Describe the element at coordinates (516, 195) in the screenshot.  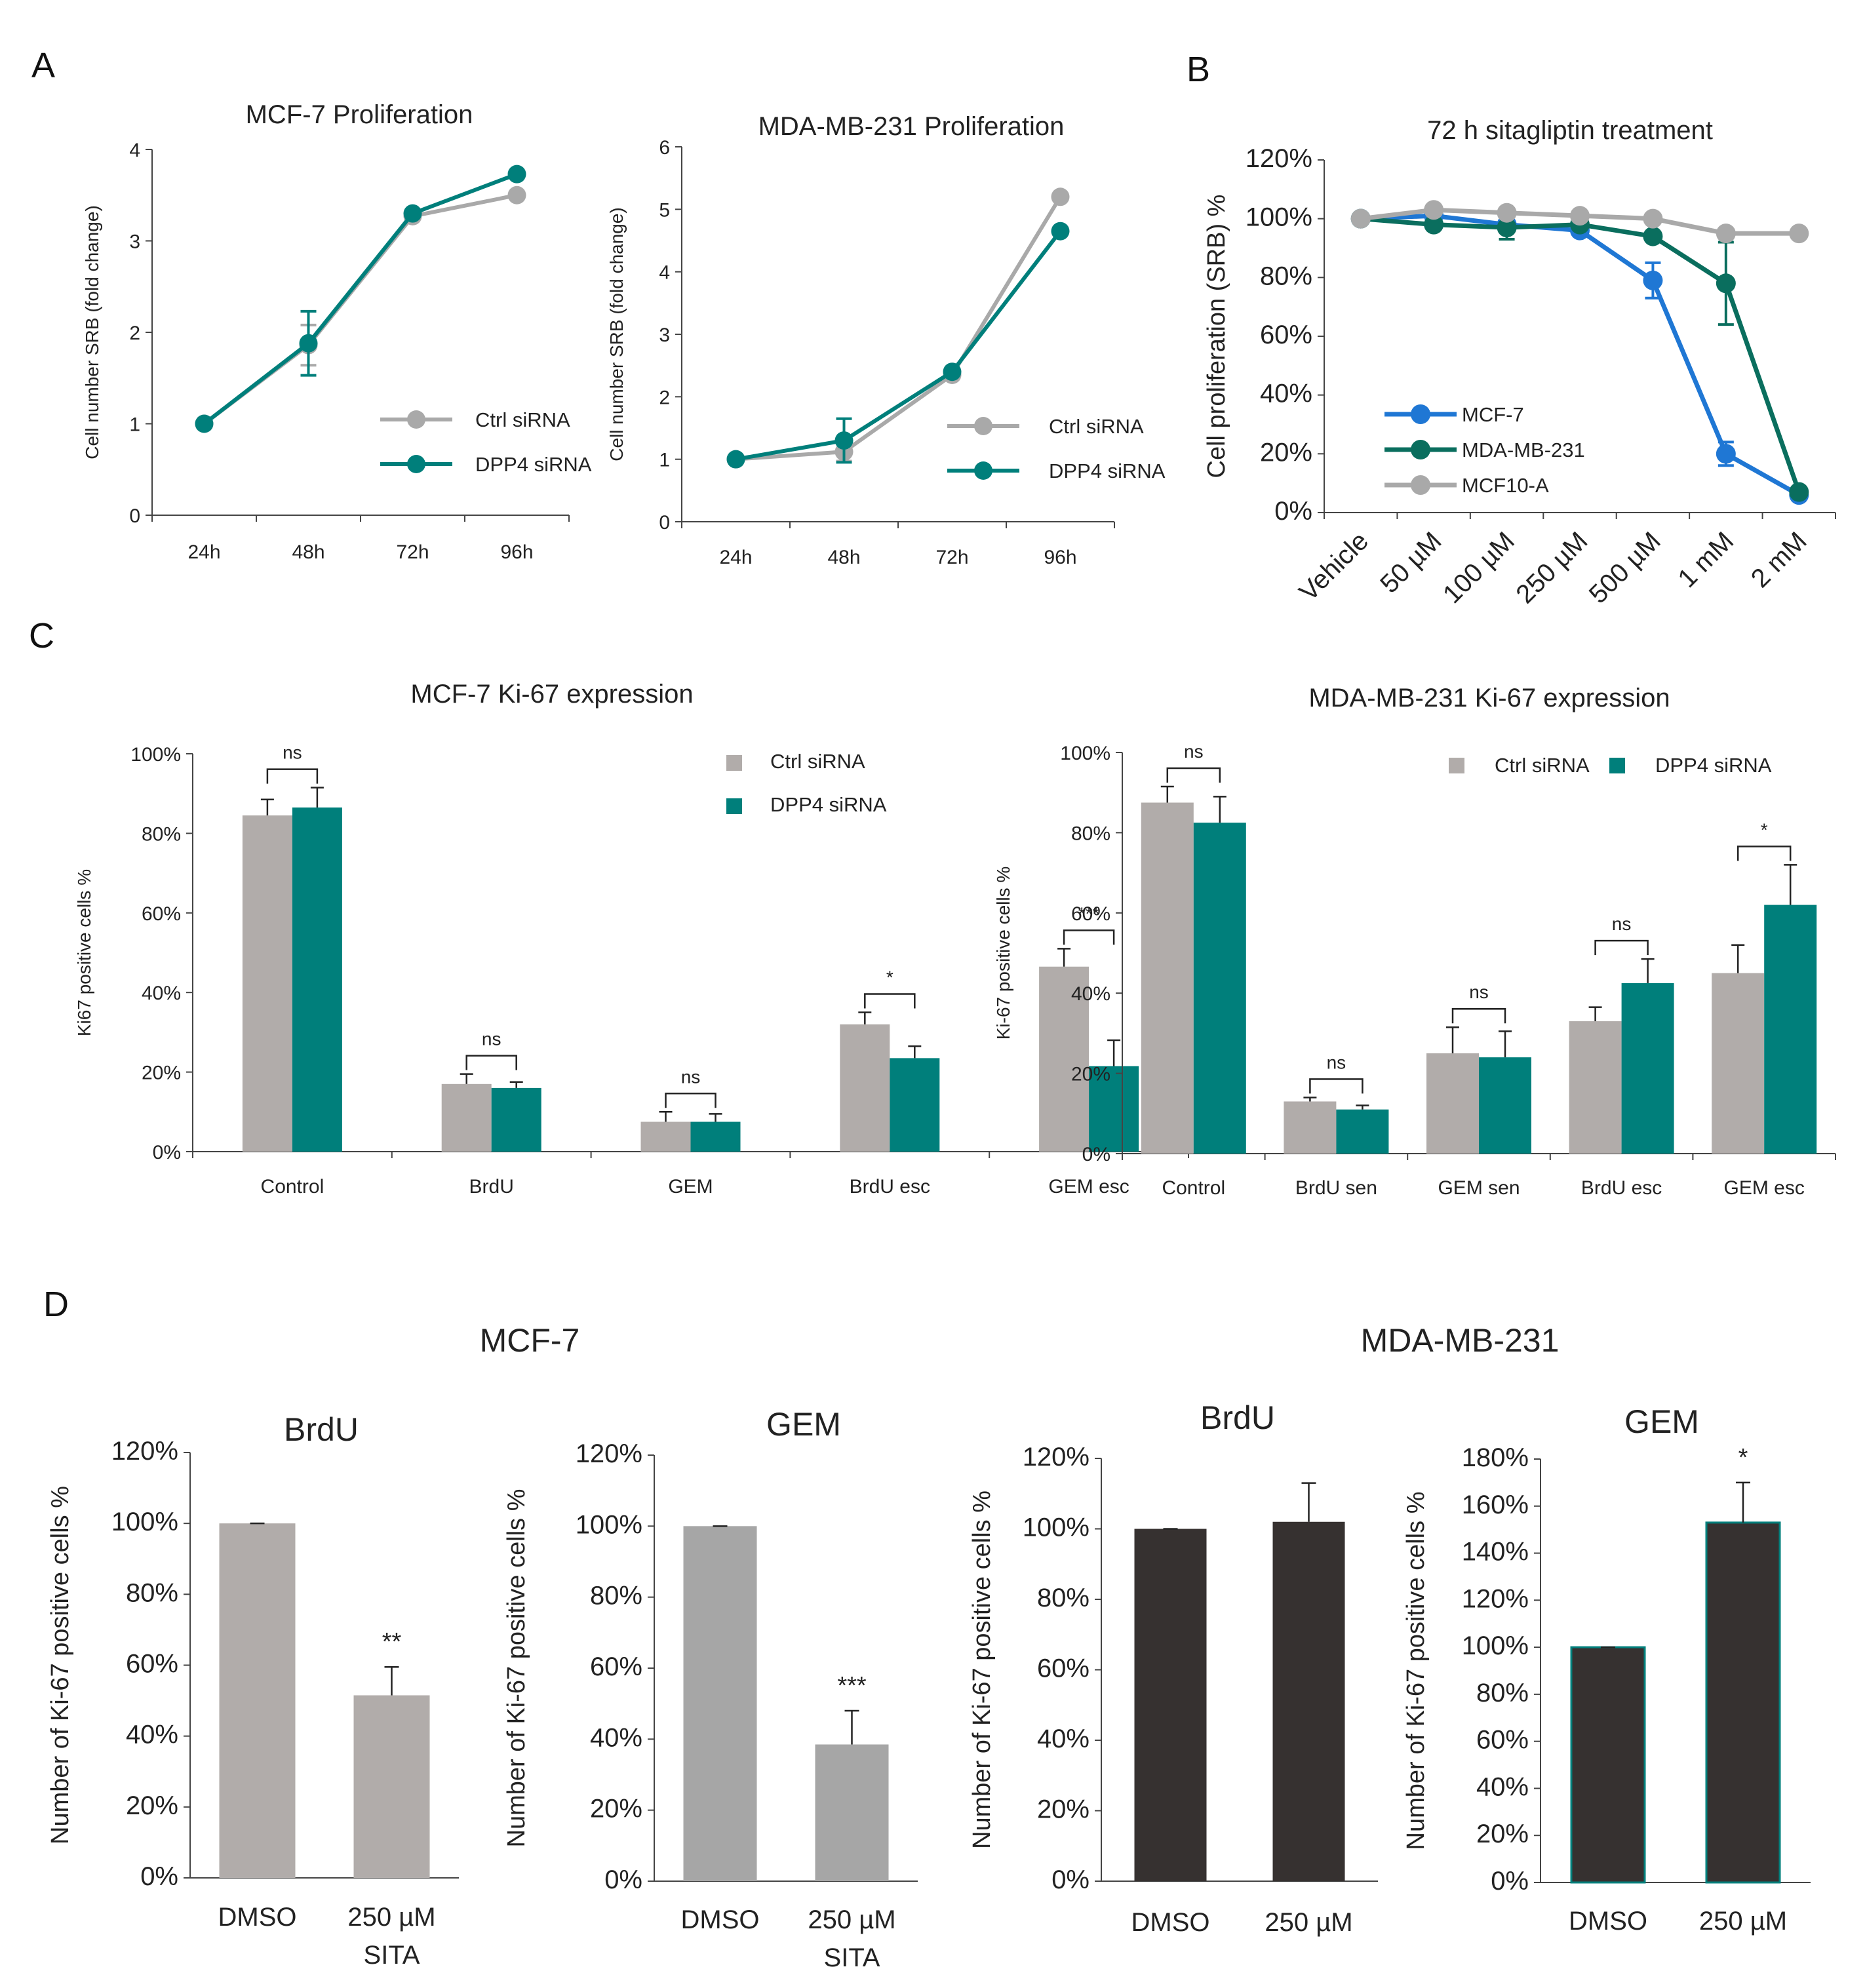
I see `a1-data-point` at that location.